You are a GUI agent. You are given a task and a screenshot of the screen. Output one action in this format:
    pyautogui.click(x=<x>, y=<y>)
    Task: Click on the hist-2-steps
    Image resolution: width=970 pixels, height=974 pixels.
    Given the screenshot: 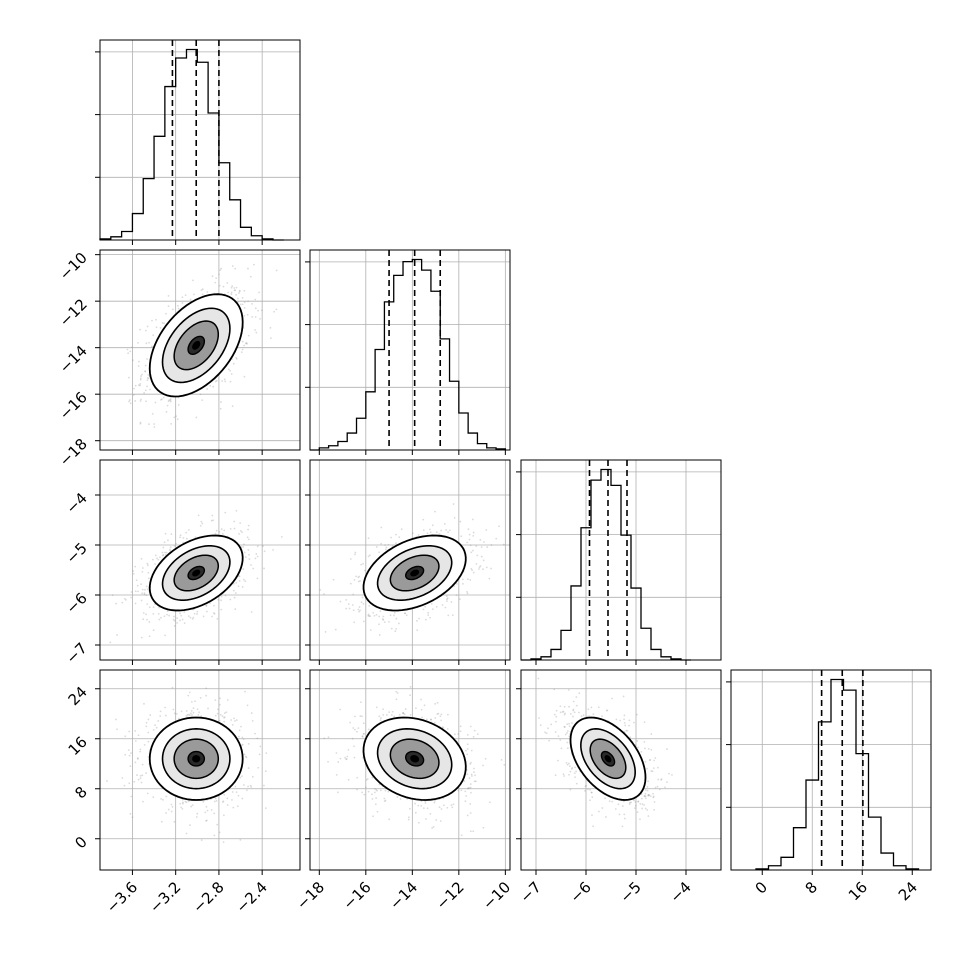 What is the action you would take?
    pyautogui.click(x=407, y=355)
    